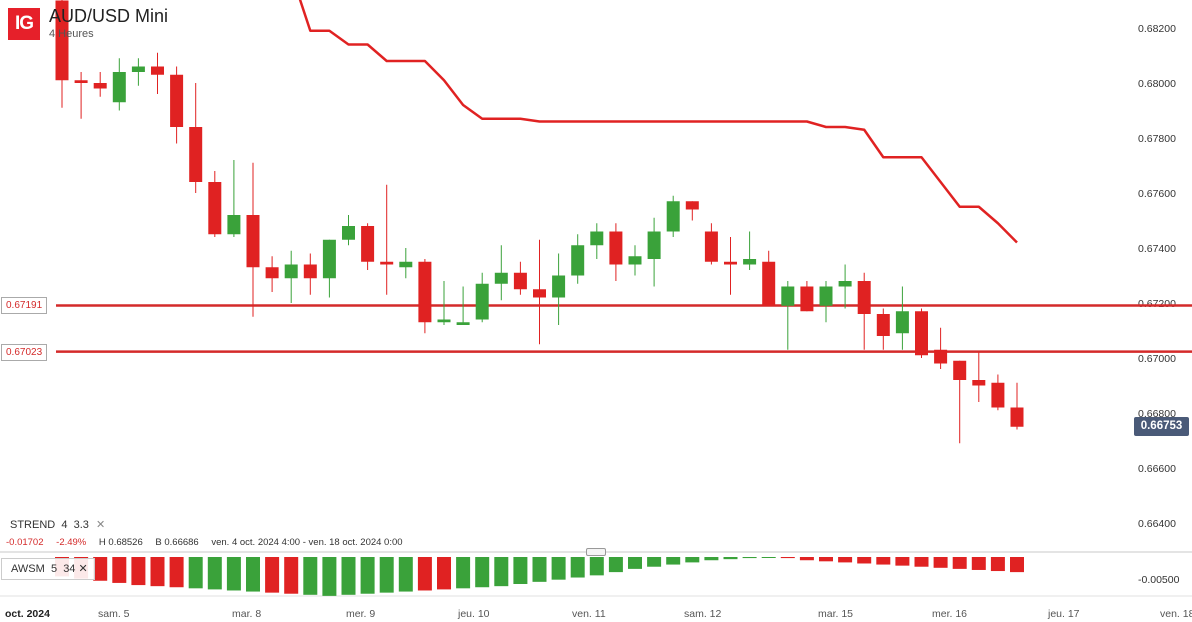 Image resolution: width=1192 pixels, height=622 pixels. Describe the element at coordinates (71, 34) in the screenshot. I see `timeframe-label: 4 Heures` at that location.